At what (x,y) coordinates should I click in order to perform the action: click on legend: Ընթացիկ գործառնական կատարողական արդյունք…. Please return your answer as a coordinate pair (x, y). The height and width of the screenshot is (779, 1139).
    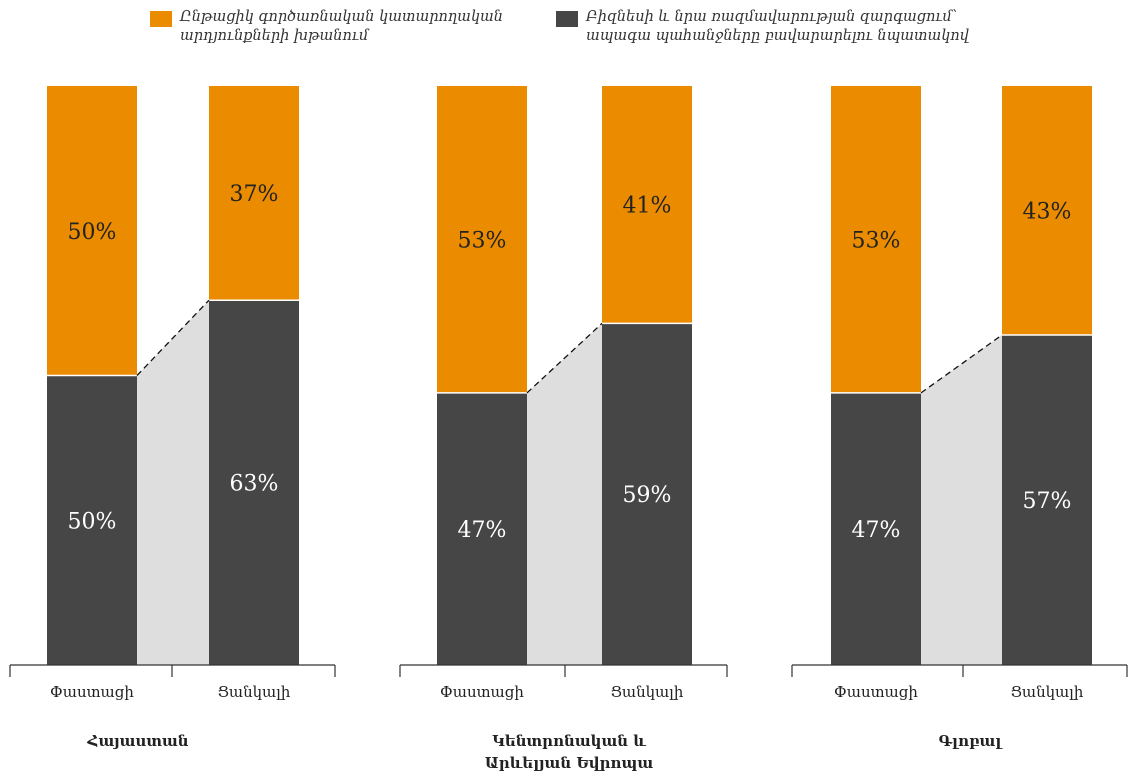
    Looking at the image, I should click on (600, 33).